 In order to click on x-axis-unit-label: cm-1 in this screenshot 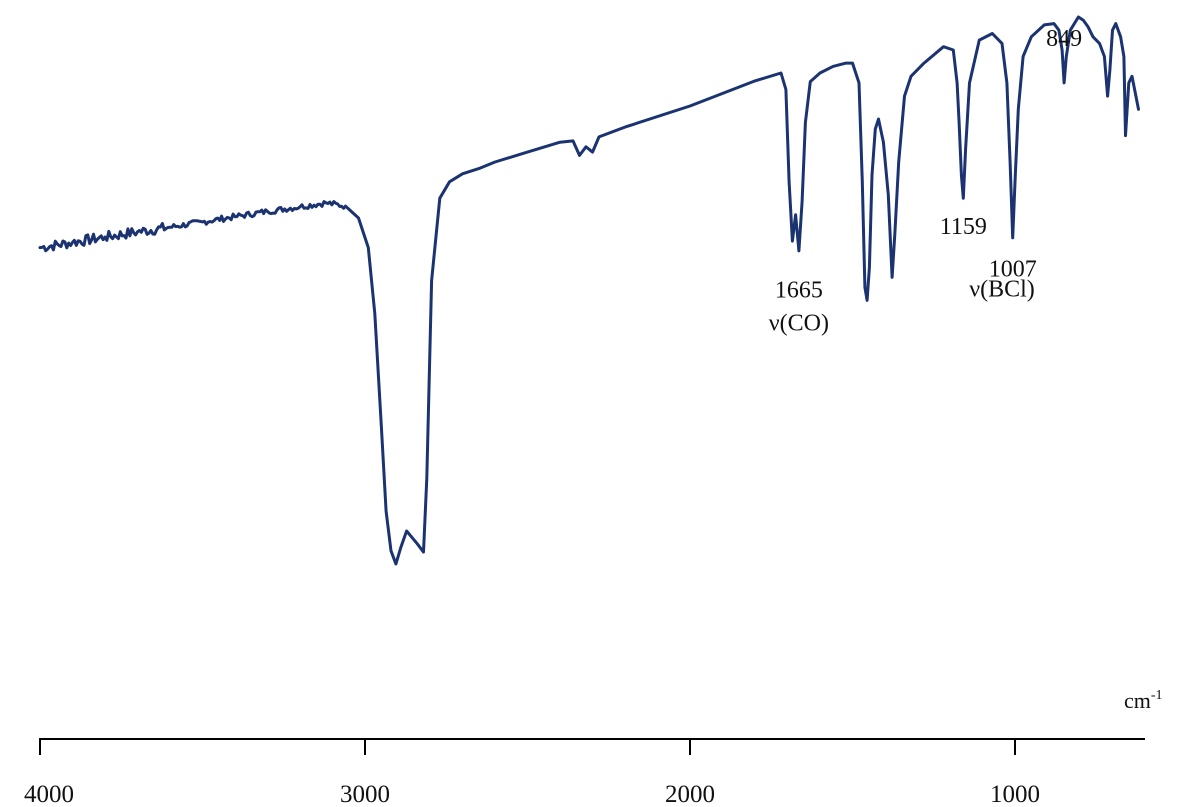, I will do `click(1143, 700)`.